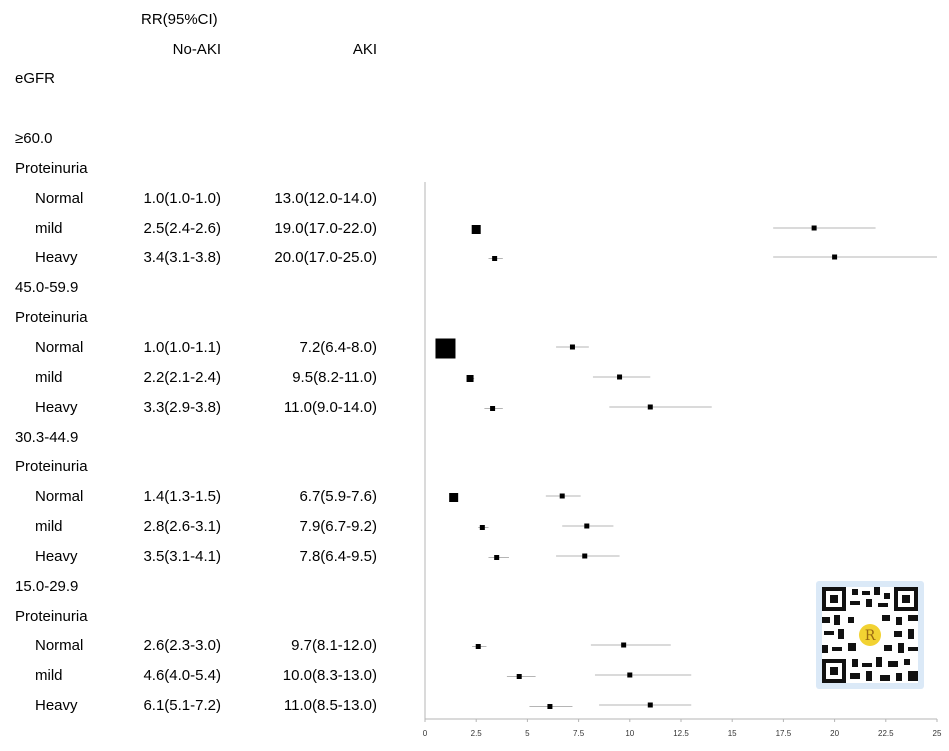 Image resolution: width=949 pixels, height=751 pixels. What do you see at coordinates (182, 228) in the screenshot?
I see `no-aki-value: 2.5(2.4-2.6)` at bounding box center [182, 228].